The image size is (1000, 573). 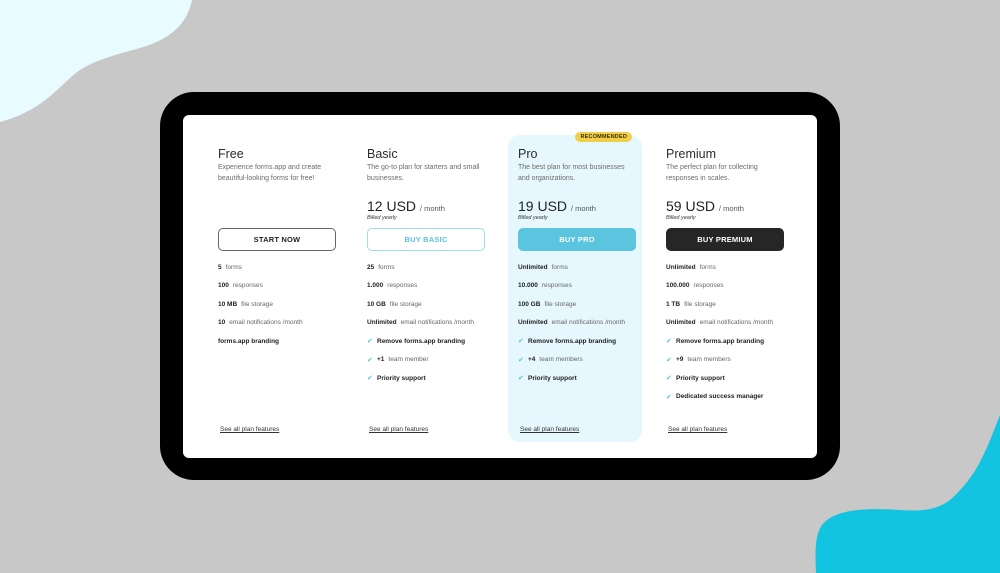 I want to click on feature-value: 5, so click(x=220, y=267).